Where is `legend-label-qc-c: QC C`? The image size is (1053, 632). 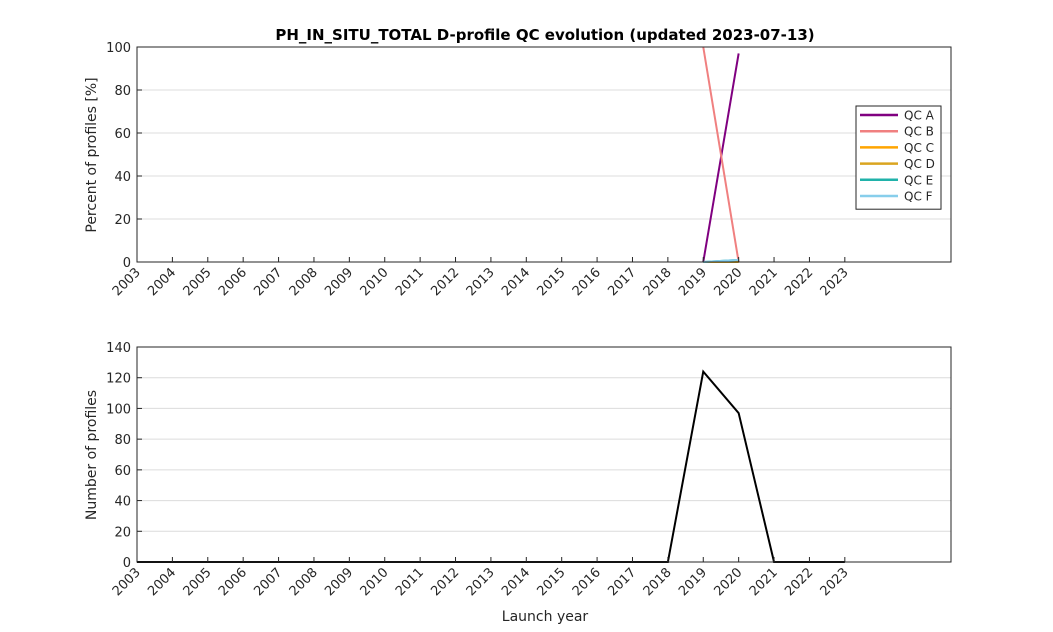
legend-label-qc-c: QC C is located at coordinates (919, 148).